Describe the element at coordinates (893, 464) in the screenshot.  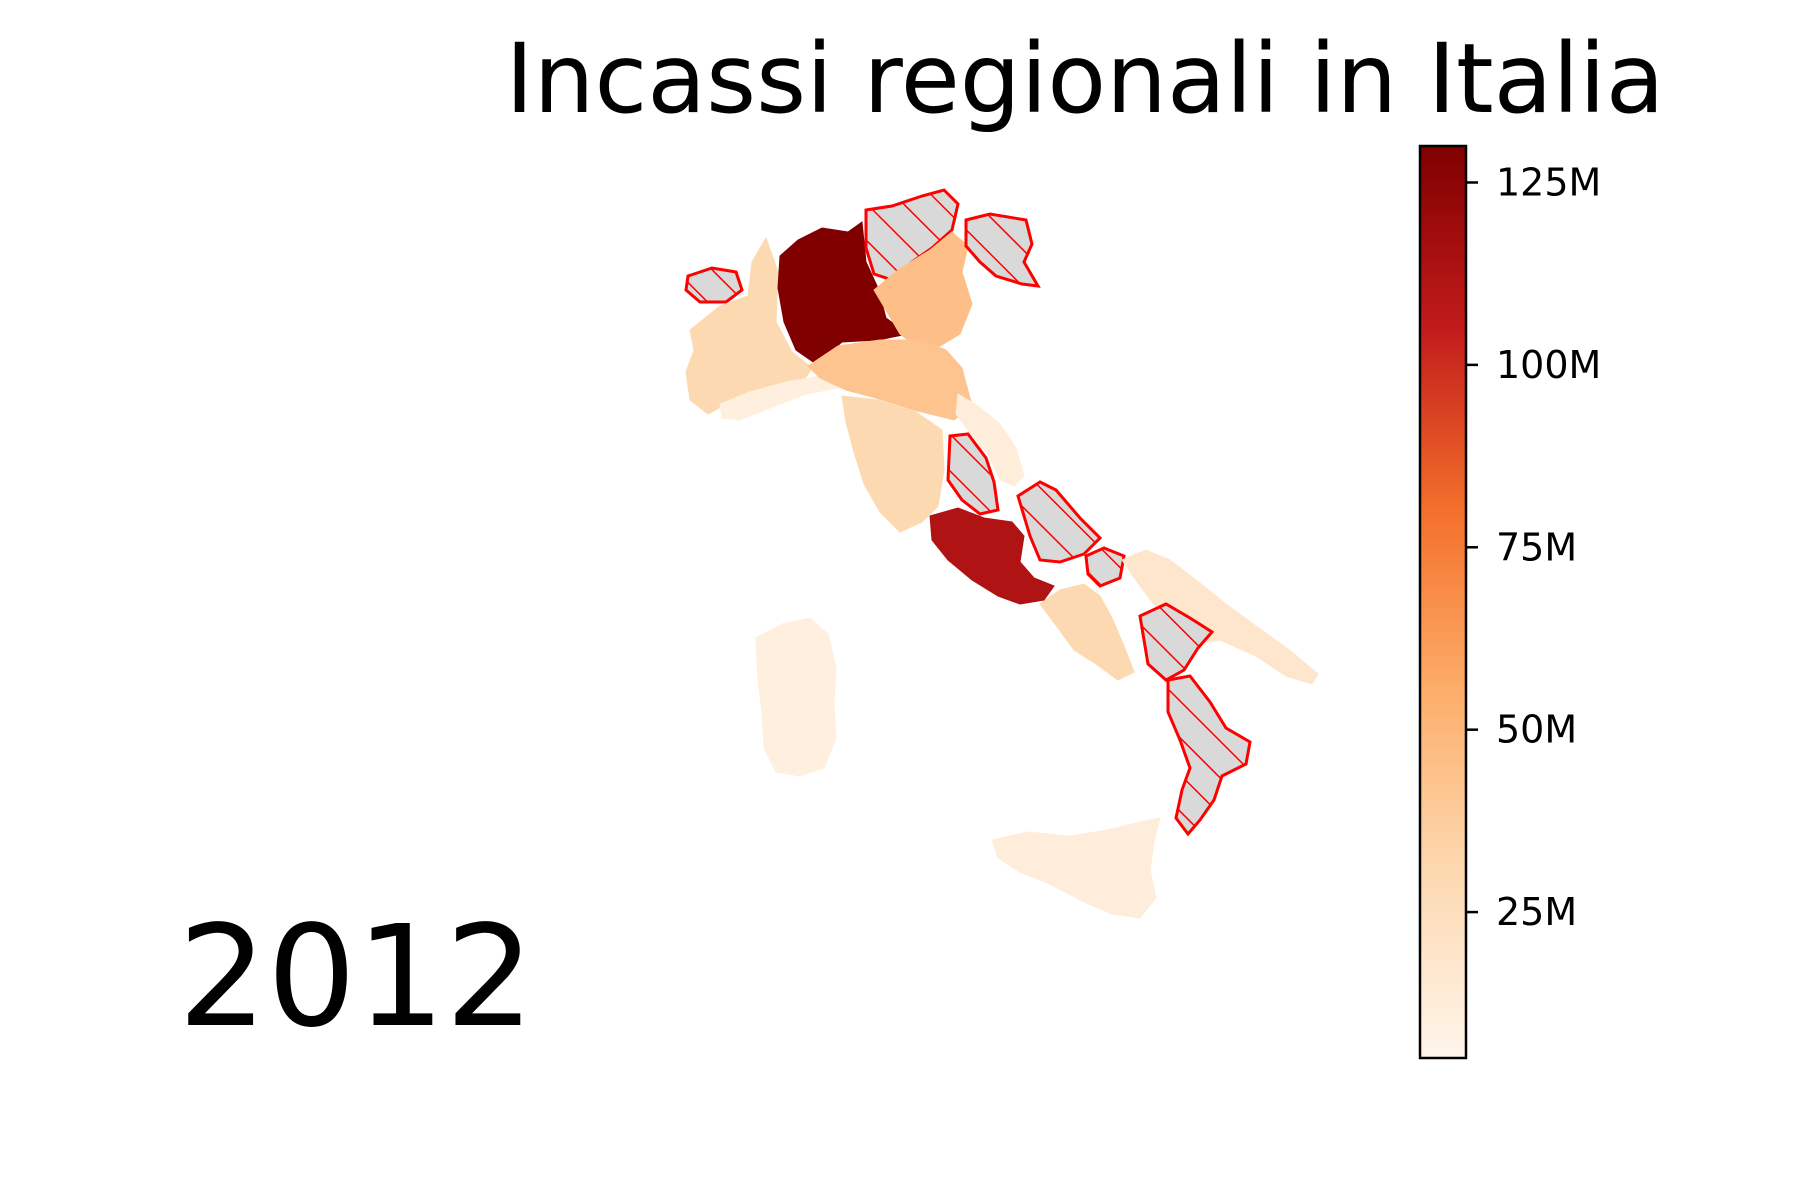
I see `region-toscana` at that location.